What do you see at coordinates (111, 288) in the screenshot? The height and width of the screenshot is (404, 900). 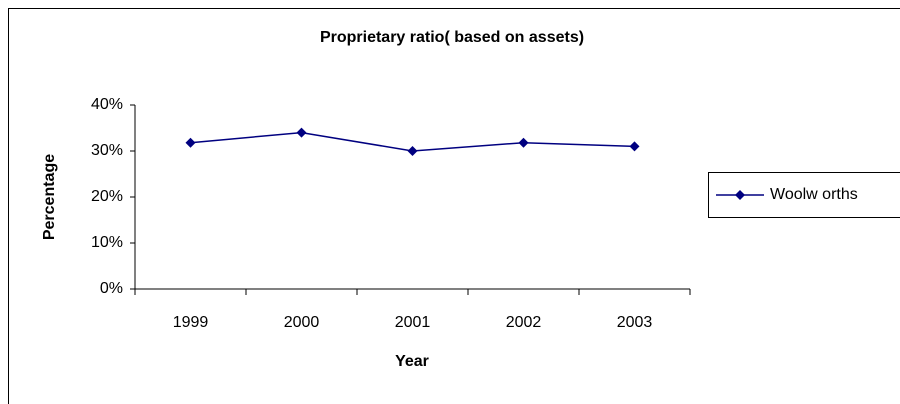 I see `y-tick-label: 0%` at bounding box center [111, 288].